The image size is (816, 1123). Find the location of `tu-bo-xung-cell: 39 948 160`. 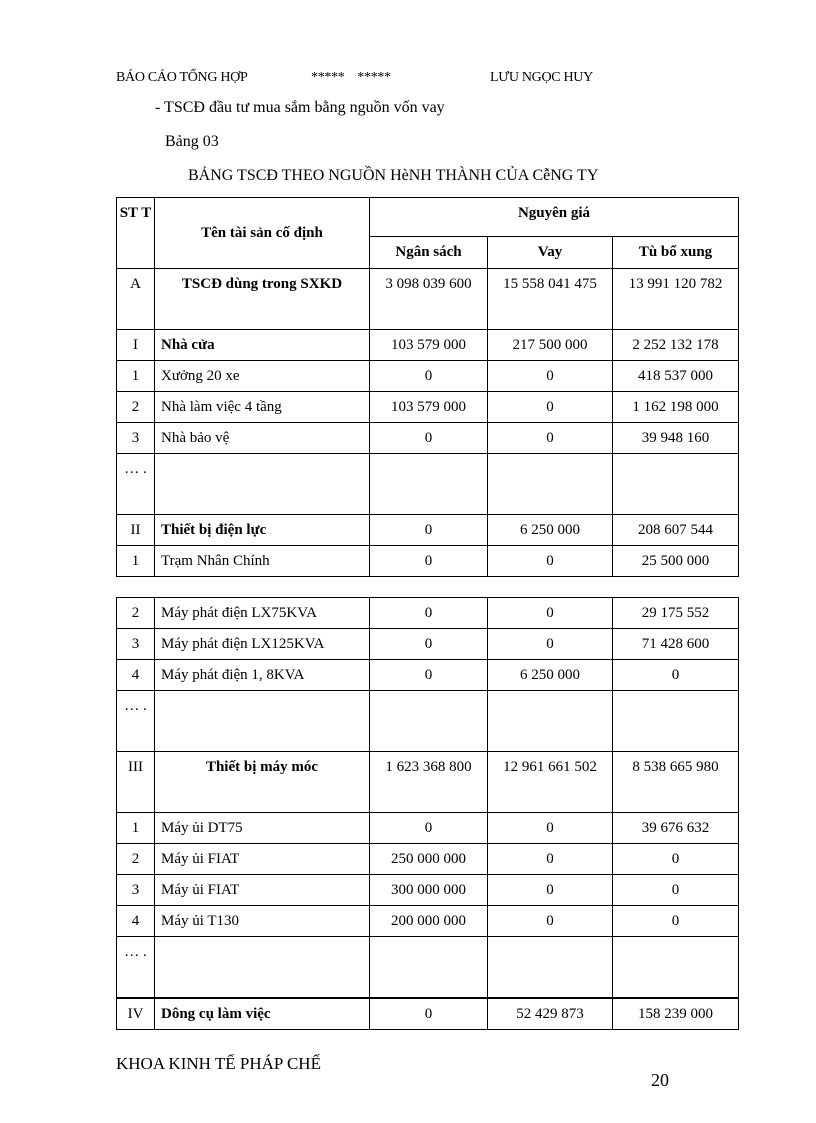

tu-bo-xung-cell: 39 948 160 is located at coordinates (675, 438).